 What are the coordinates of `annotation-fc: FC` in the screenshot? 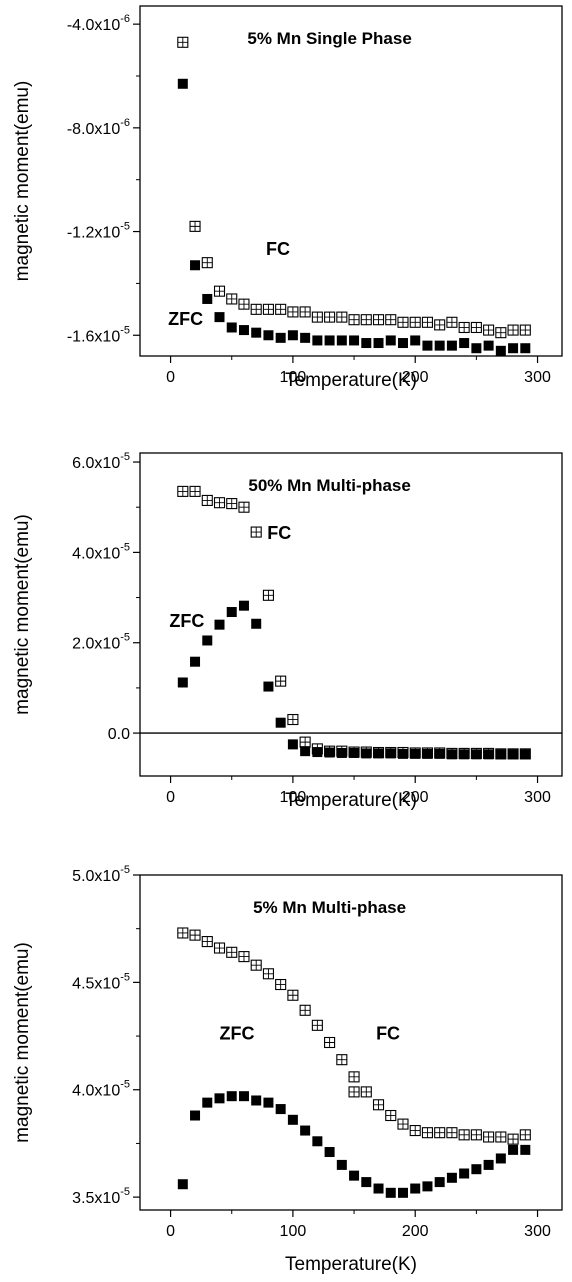 It's located at (388, 1033).